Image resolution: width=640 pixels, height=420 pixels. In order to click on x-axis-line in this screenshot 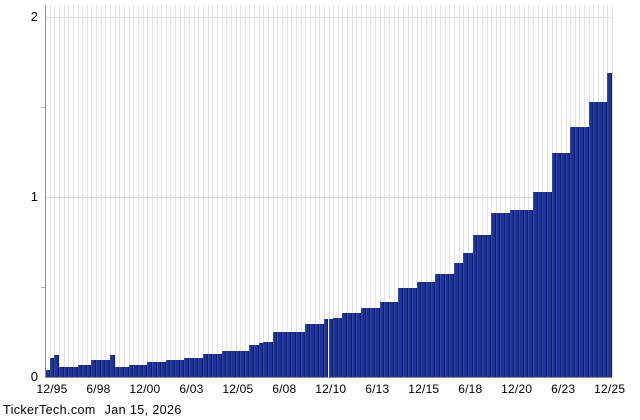, I will do `click(328, 377)`.